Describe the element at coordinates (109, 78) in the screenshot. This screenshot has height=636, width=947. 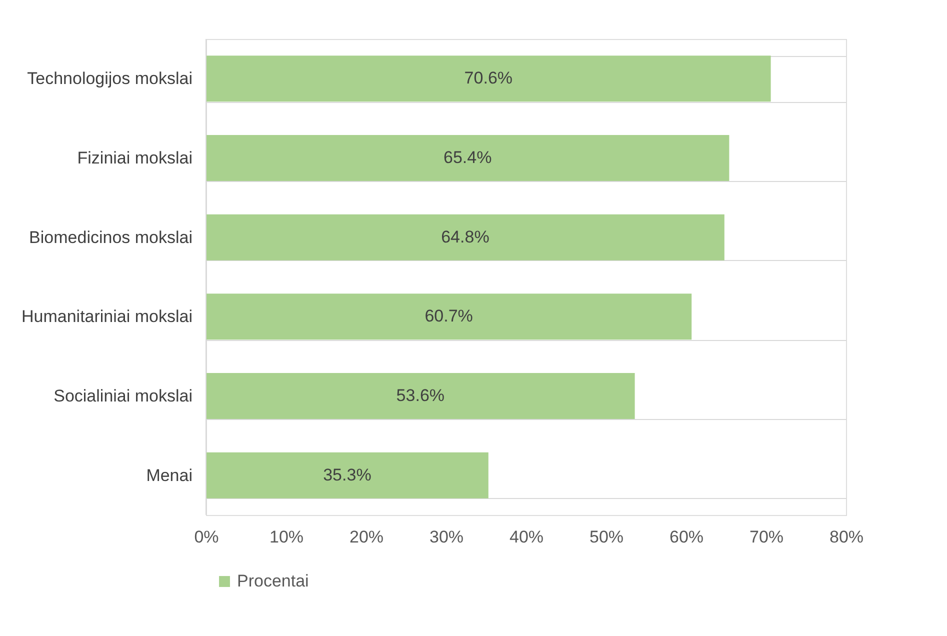
I see `y-tick-label: Technologijos mokslai` at that location.